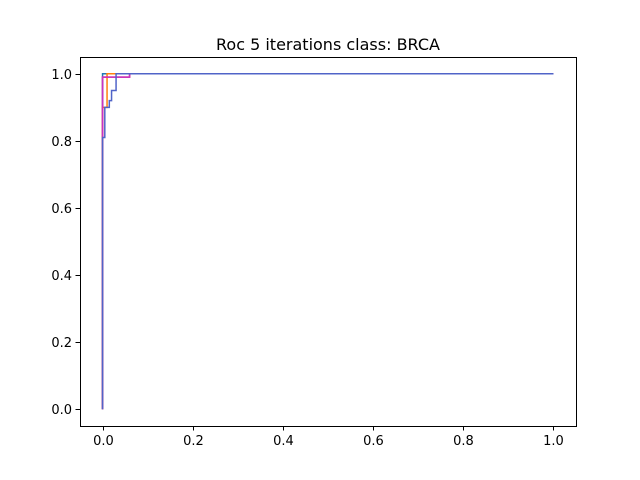  What do you see at coordinates (61, 75) in the screenshot?
I see `y-tick-label: 1.0` at bounding box center [61, 75].